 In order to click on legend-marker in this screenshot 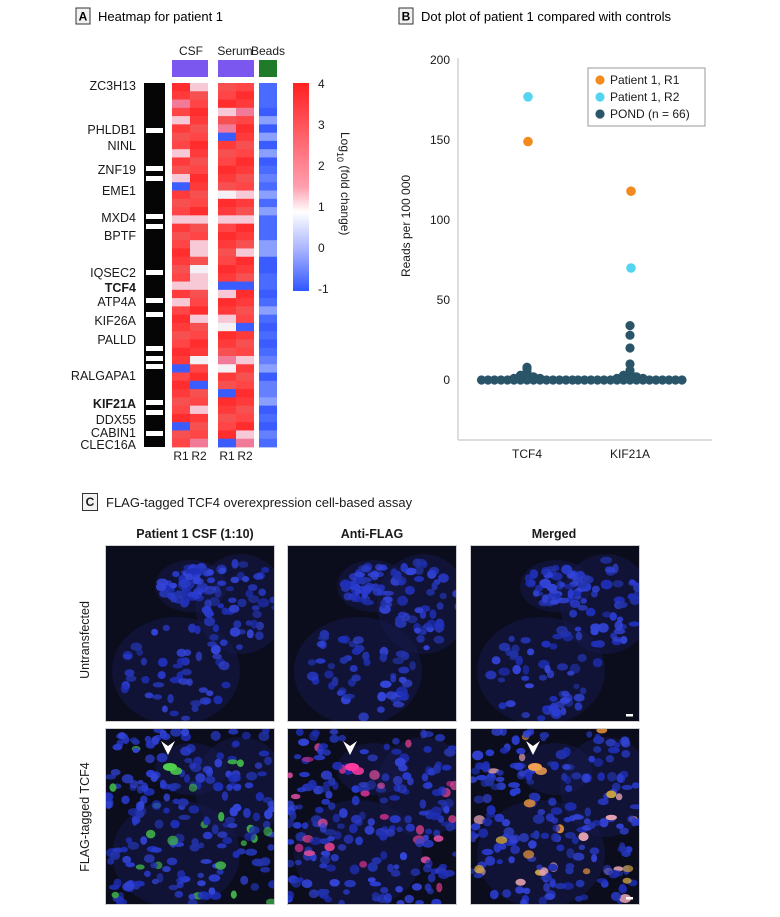, I will do `click(600, 97)`.